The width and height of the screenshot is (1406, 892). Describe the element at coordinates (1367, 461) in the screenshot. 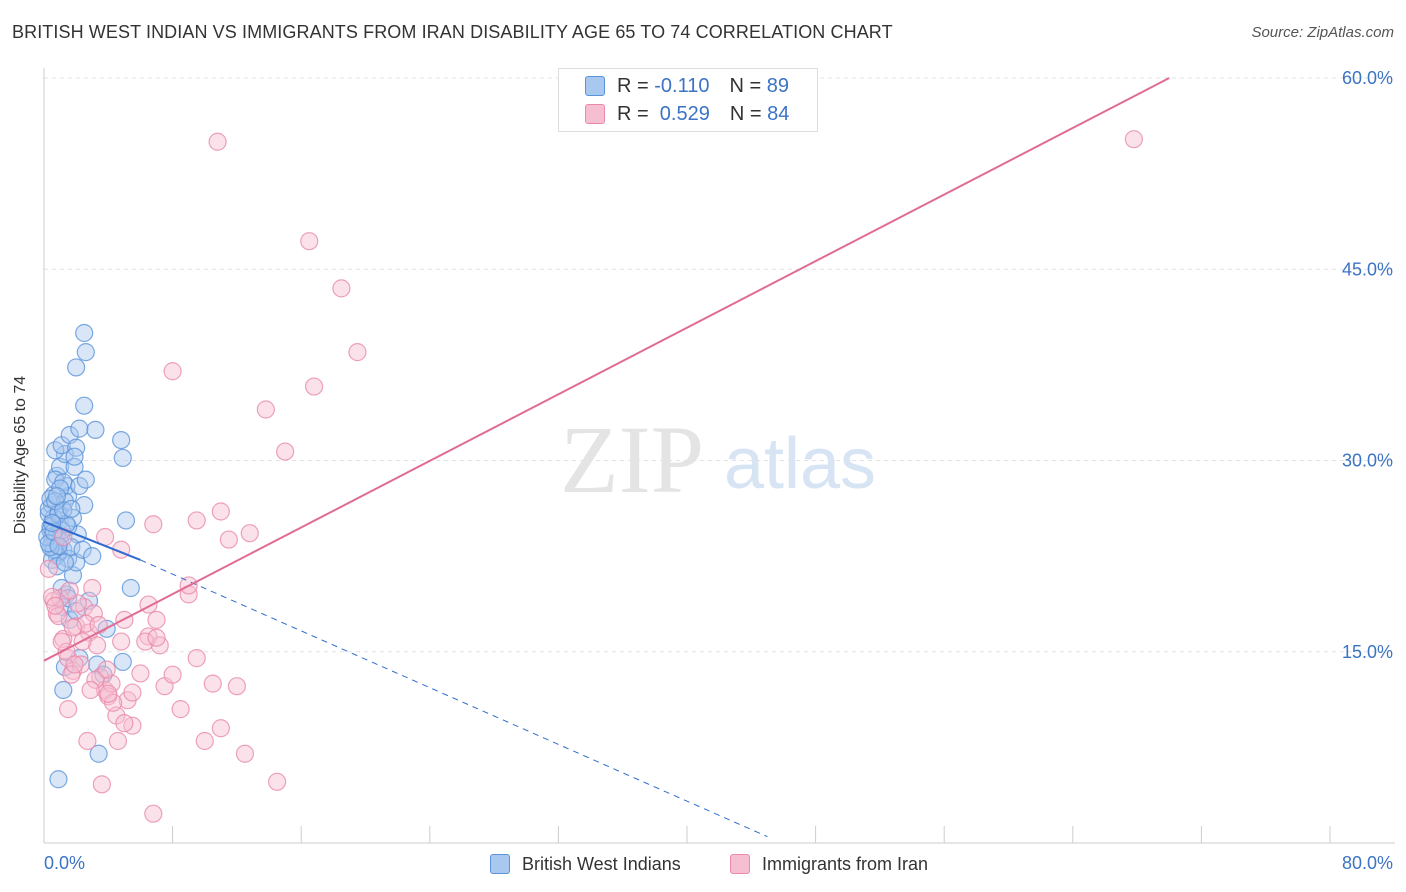

I see `y-tick-label: 30.0%` at that location.